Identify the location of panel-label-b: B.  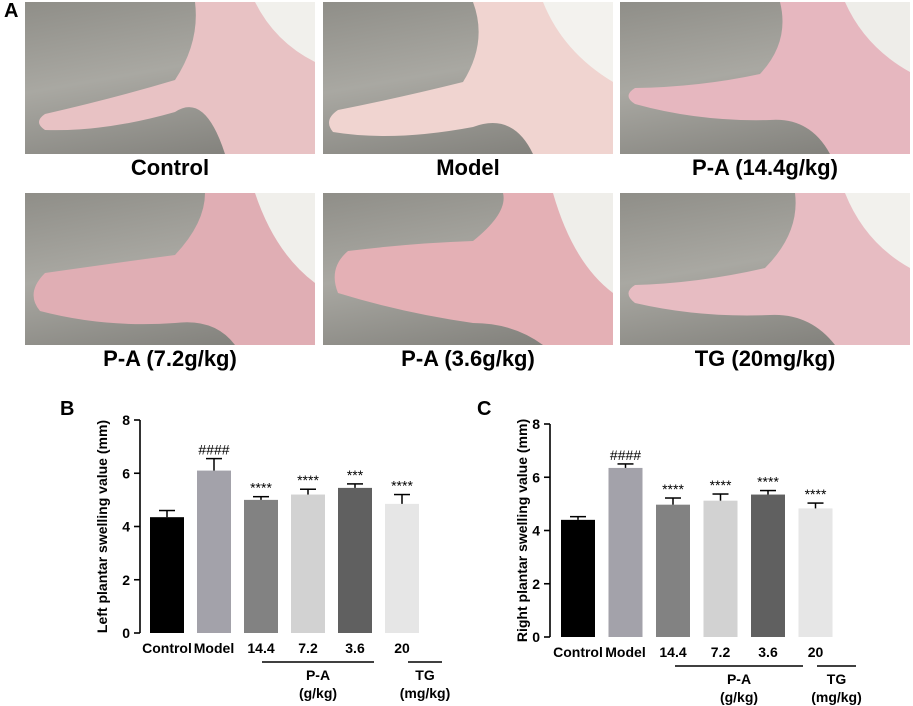
(67, 409).